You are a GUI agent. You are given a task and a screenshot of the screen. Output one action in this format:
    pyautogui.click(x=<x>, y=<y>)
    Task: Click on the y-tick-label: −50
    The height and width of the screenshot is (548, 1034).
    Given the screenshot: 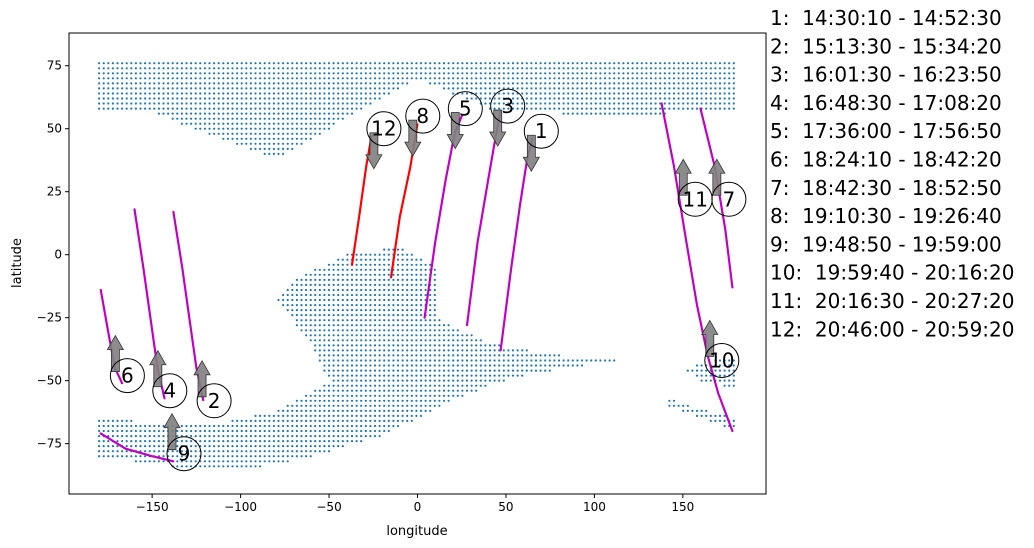 What is the action you would take?
    pyautogui.click(x=49, y=381)
    